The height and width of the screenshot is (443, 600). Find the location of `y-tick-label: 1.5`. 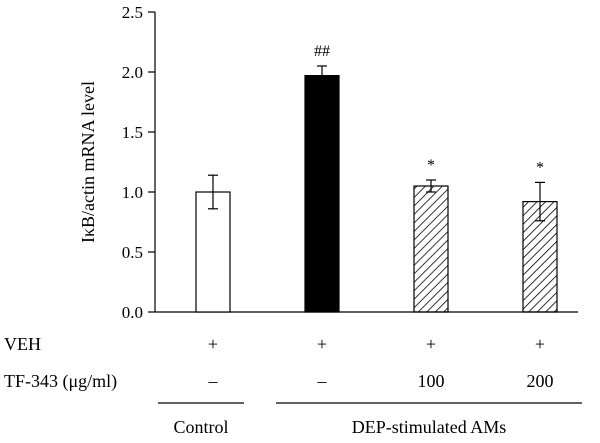

y-tick-label: 1.5 is located at coordinates (132, 132).